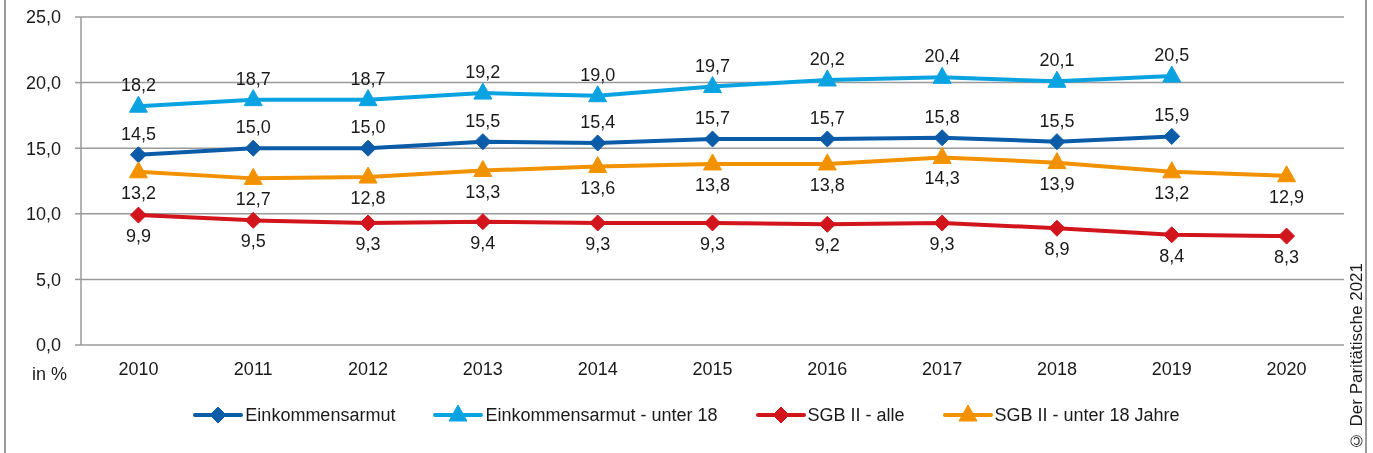 This screenshot has height=453, width=1373. What do you see at coordinates (138, 85) in the screenshot?
I see `data-label: 18,2` at bounding box center [138, 85].